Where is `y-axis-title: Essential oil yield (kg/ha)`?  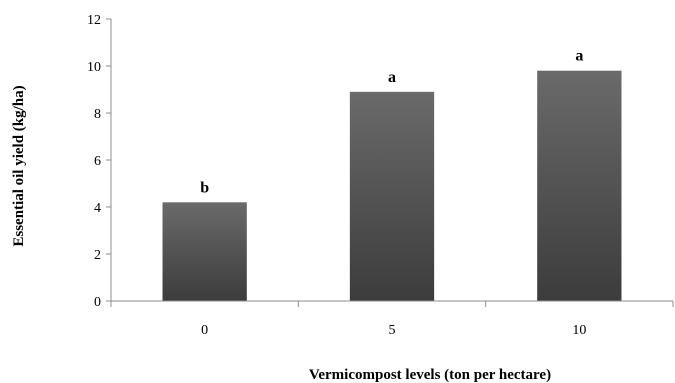
y-axis-title: Essential oil yield (kg/ha) is located at coordinates (19, 165).